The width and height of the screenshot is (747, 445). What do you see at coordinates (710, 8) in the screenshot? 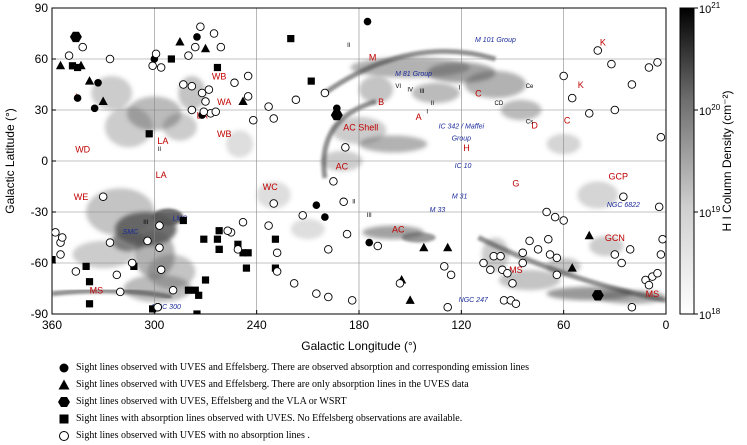
I see `colorbar-tick-label: 1021` at bounding box center [710, 8].